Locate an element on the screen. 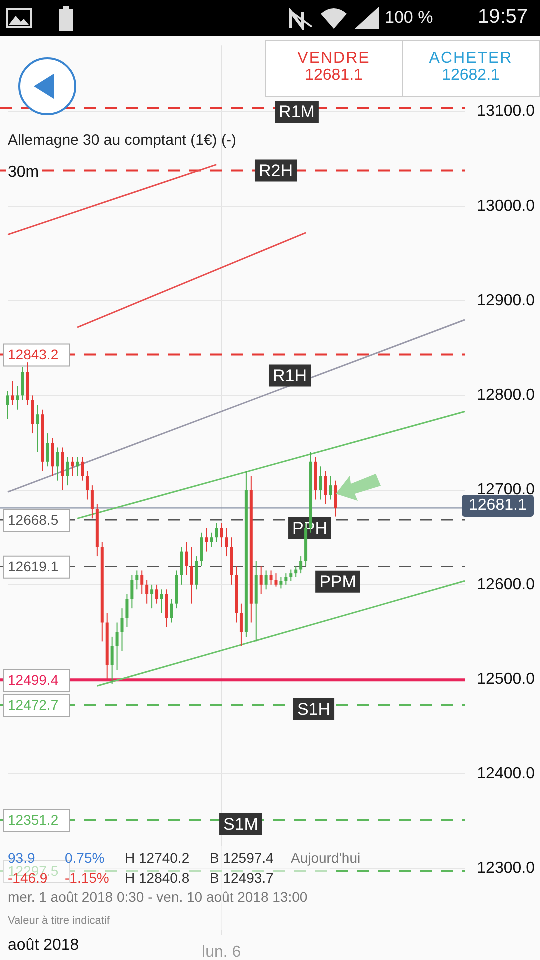 This screenshot has width=540, height=960. y-tick-label: 12600.0 is located at coordinates (506, 585).